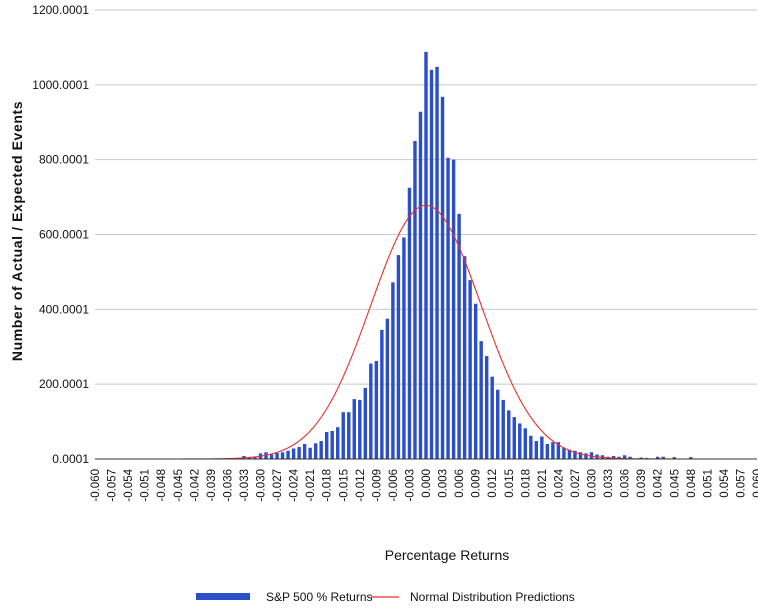  I want to click on y-tick-label: 0.0001, so click(70, 459).